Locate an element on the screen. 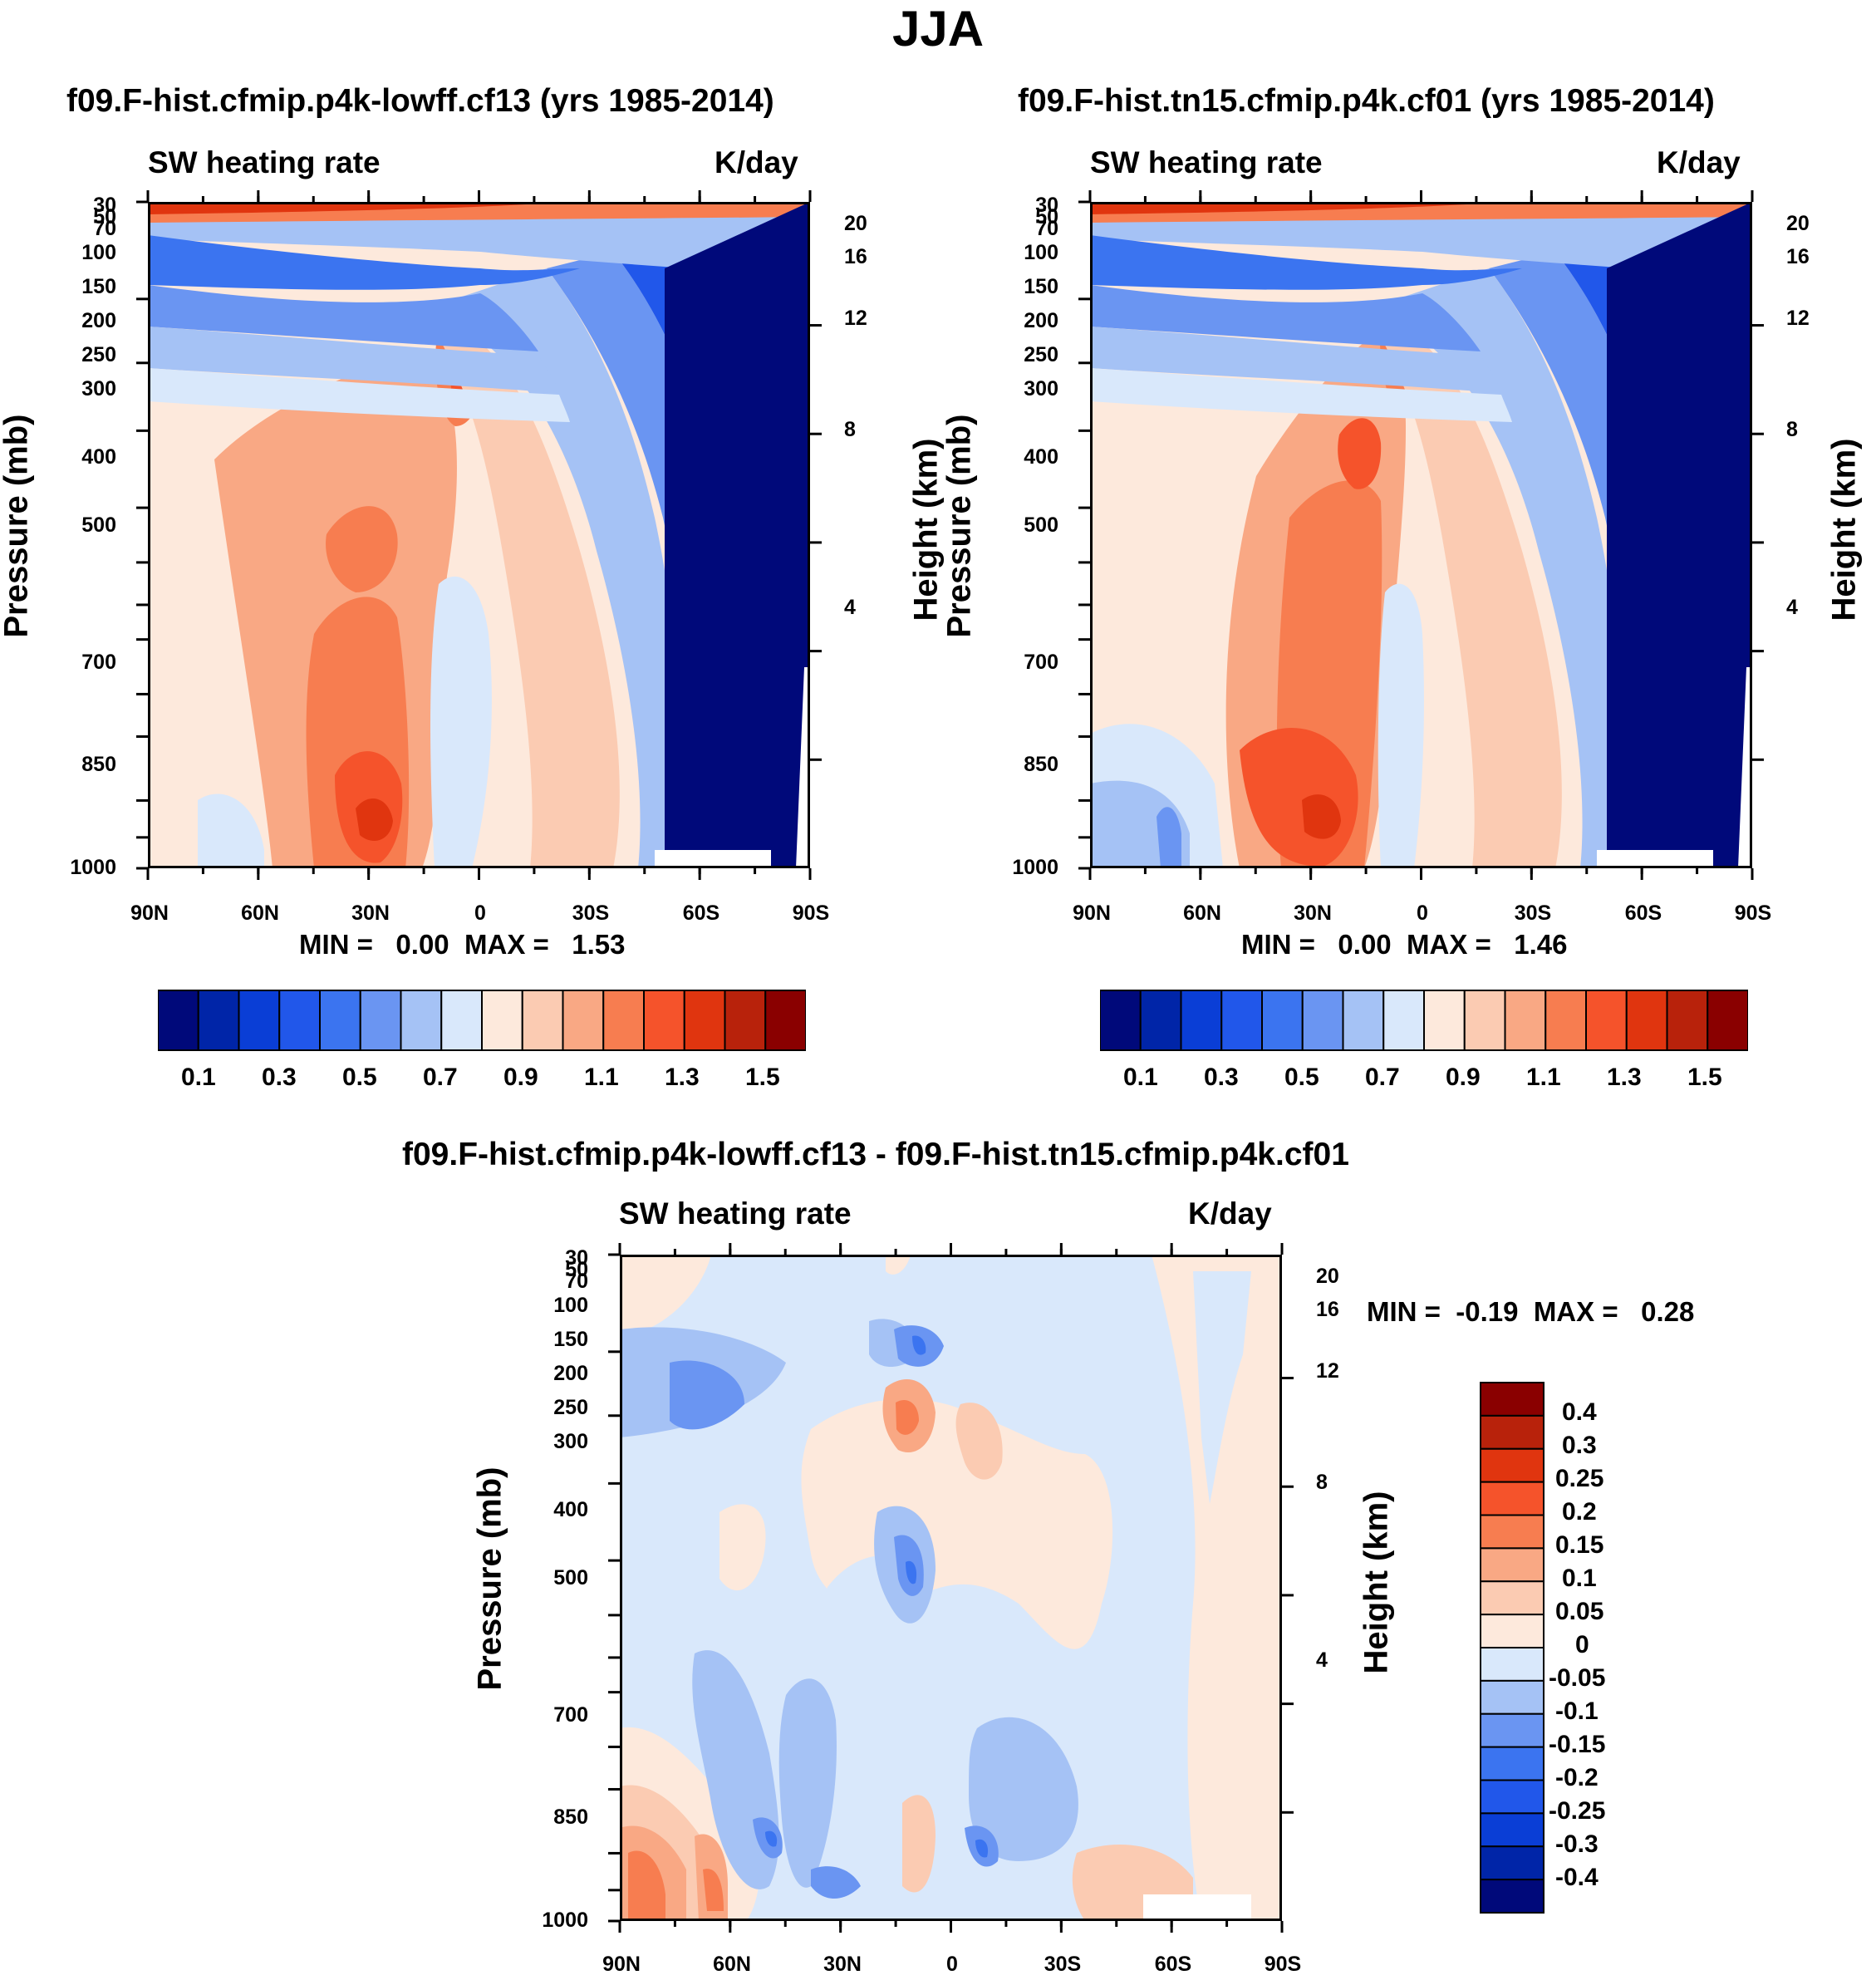 This screenshot has height=1980, width=1876. panel1-y2tick: 8 is located at coordinates (850, 429).